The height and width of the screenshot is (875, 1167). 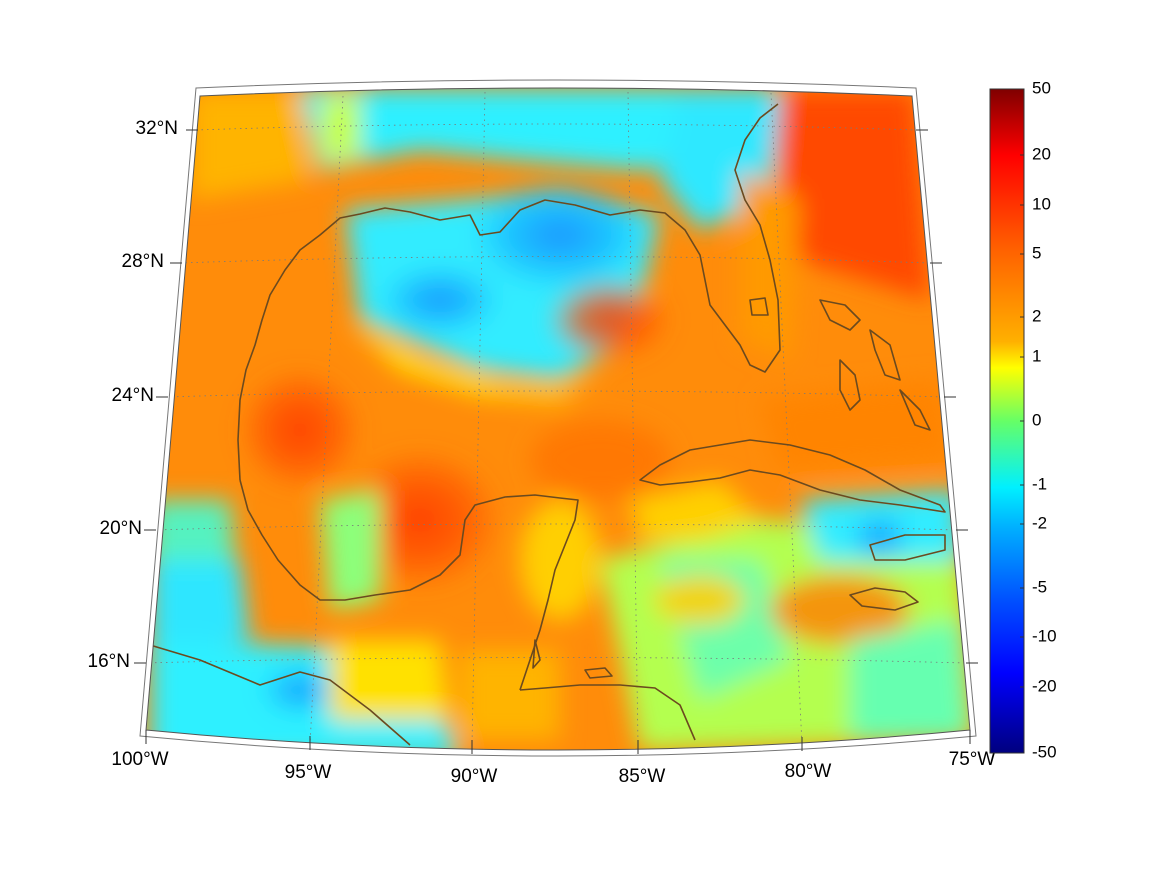 I want to click on colorbar-tick-label: 1, so click(x=1036, y=355).